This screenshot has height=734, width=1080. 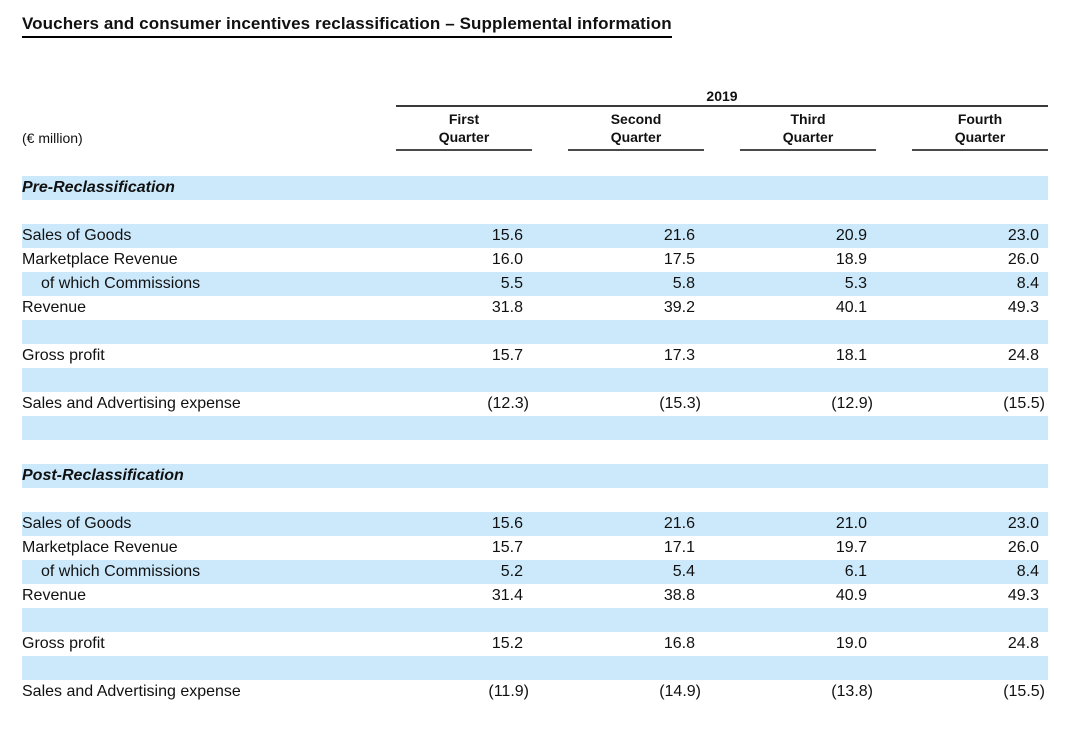 I want to click on quarter-column-label: Third Quarter, so click(x=808, y=130).